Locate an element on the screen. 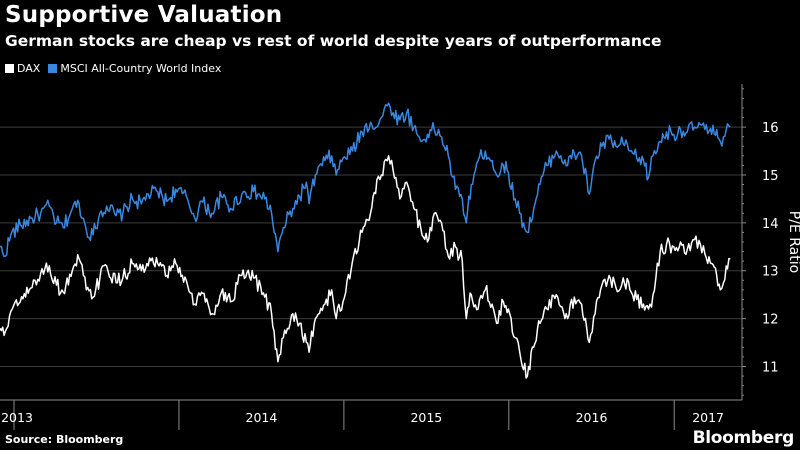  legend-item-msci: MSCI All-Country World Index is located at coordinates (134, 68).